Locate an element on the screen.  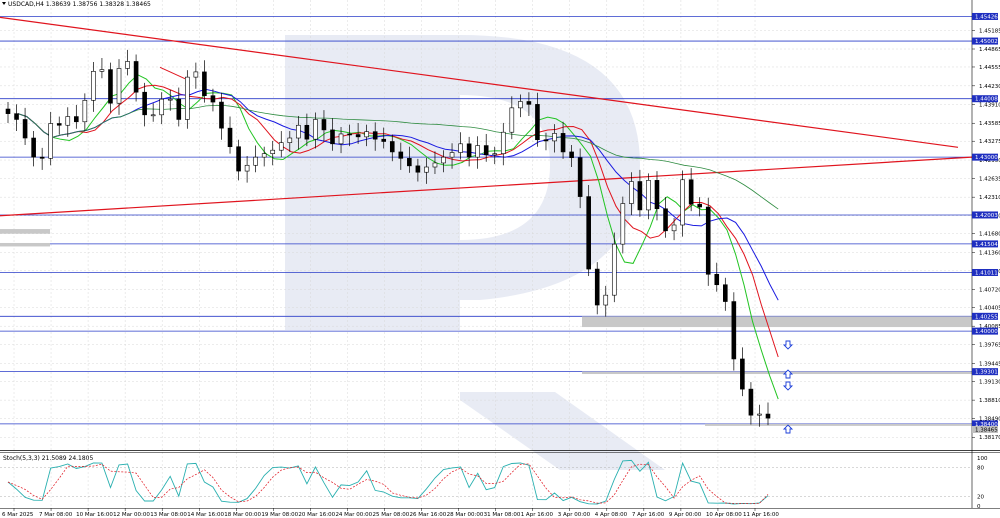
stoch-tick-label: 100 is located at coordinates (982, 459).